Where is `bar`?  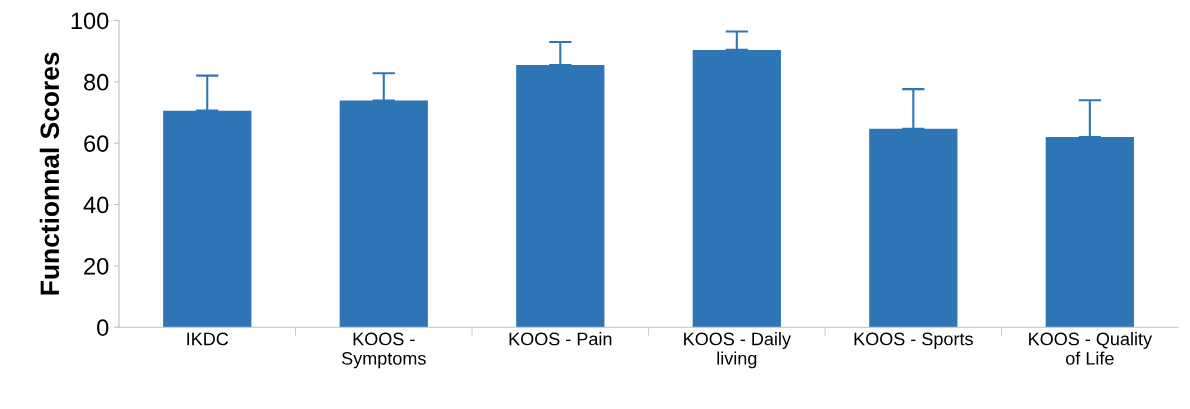 bar is located at coordinates (383, 214).